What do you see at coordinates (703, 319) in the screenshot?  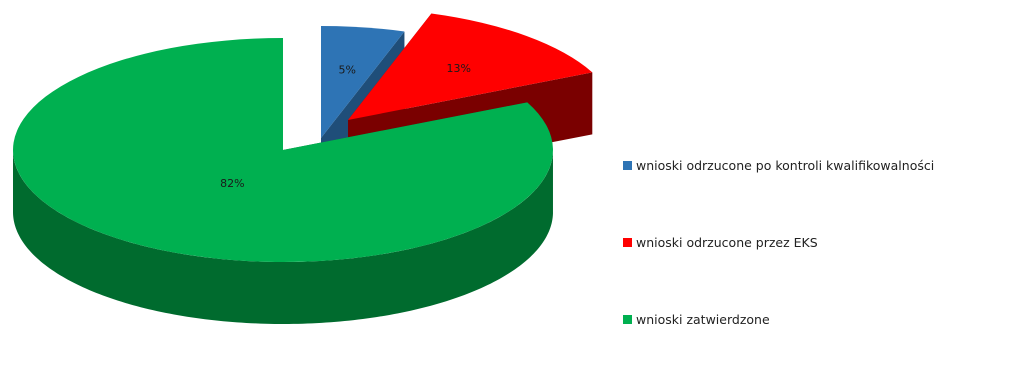 I see `legend-label: wnioski zatwierdzone` at bounding box center [703, 319].